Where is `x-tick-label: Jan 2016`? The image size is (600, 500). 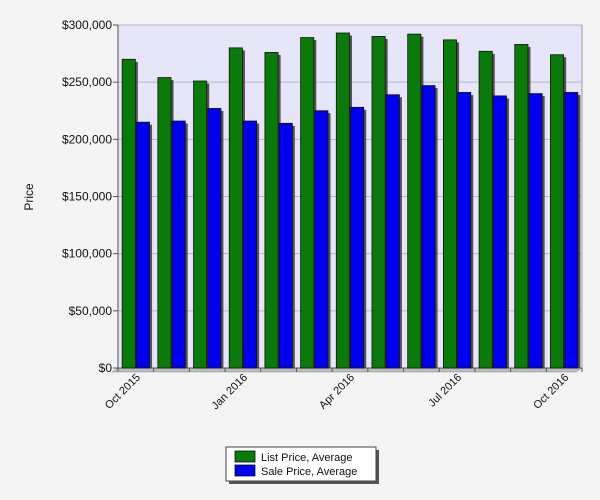
x-tick-label: Jan 2016 is located at coordinates (230, 392).